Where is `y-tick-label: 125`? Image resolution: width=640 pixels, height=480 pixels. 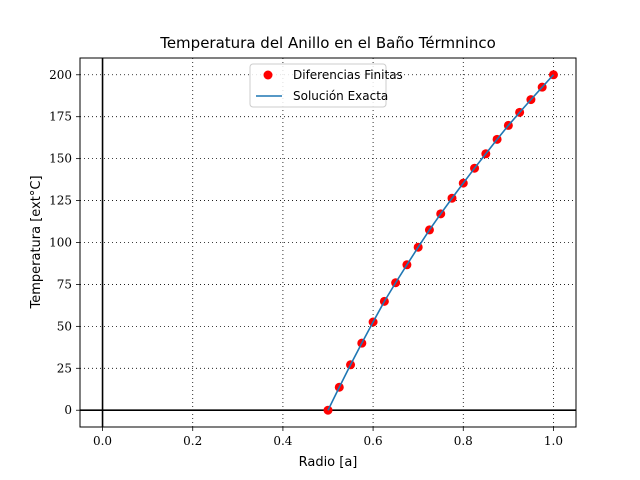 y-tick-label: 125 is located at coordinates (60, 201).